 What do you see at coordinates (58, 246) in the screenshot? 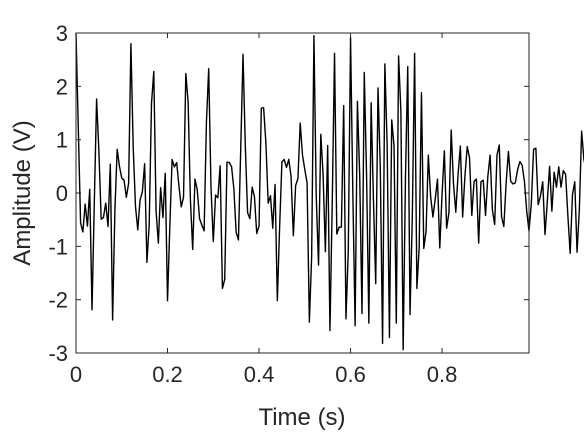
I see `y-tick-label: -1` at bounding box center [58, 246].